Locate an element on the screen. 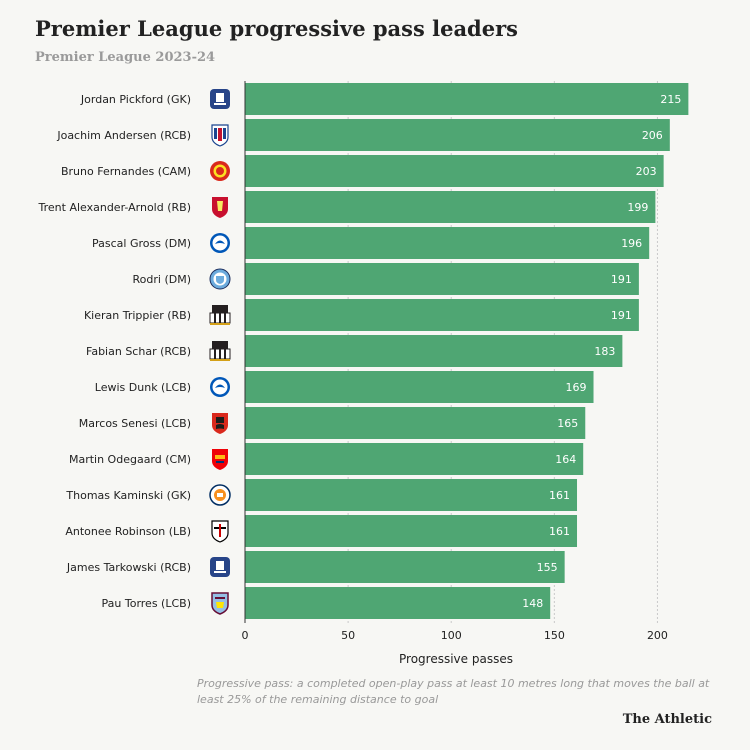  bar-value-label: 203 is located at coordinates (646, 171).